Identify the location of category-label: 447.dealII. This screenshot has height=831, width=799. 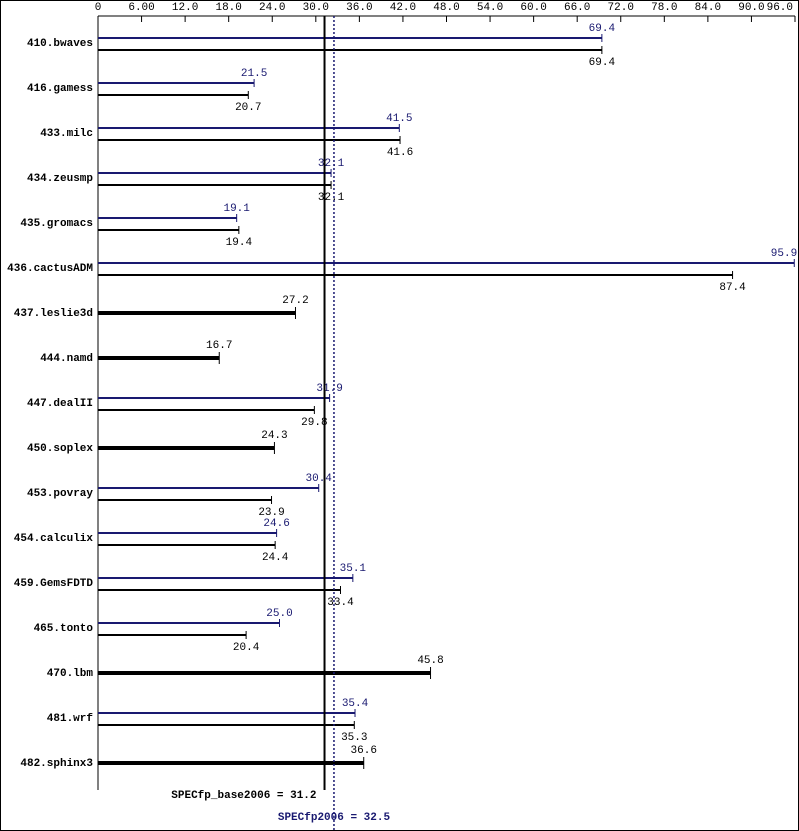
(60, 404).